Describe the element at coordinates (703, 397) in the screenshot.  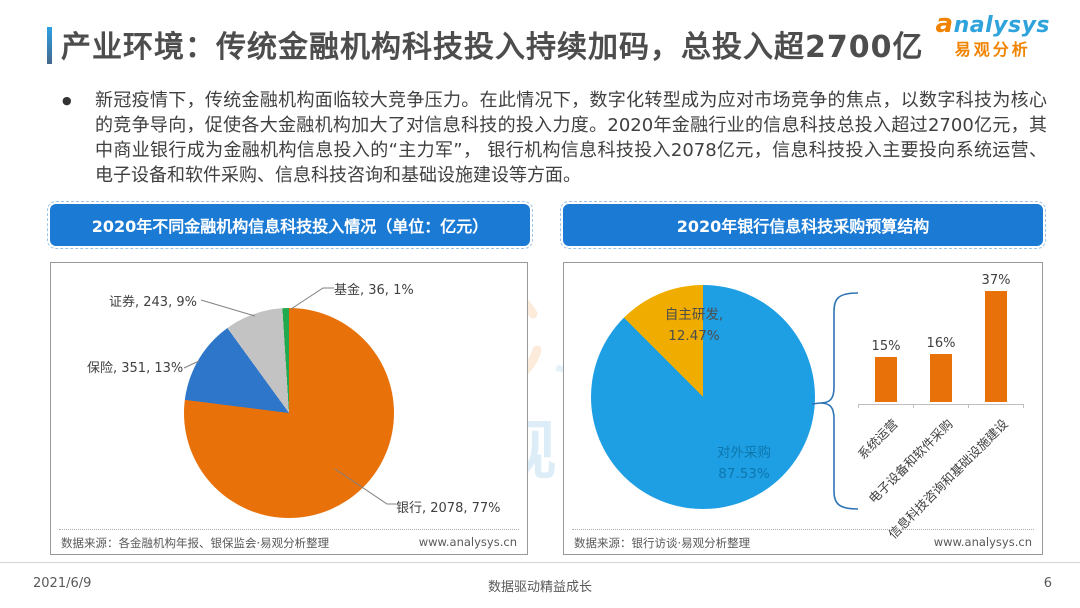
I see `procurement-budget-pie` at that location.